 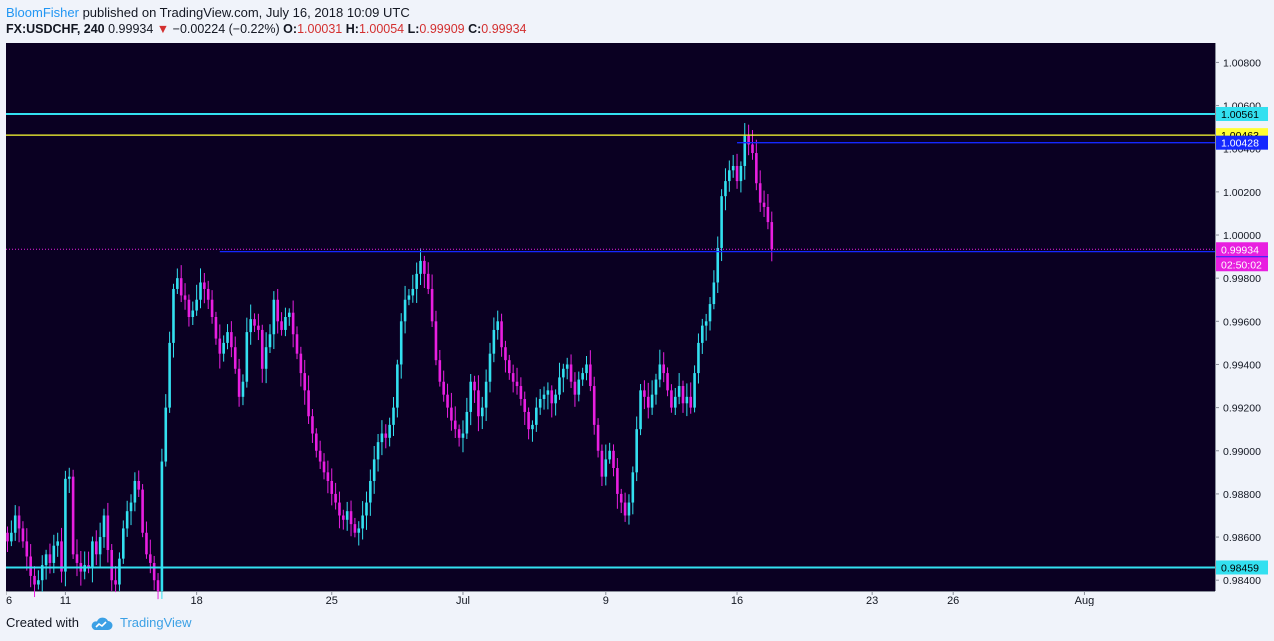 What do you see at coordinates (42, 12) in the screenshot?
I see `author-link: BloomFisher` at bounding box center [42, 12].